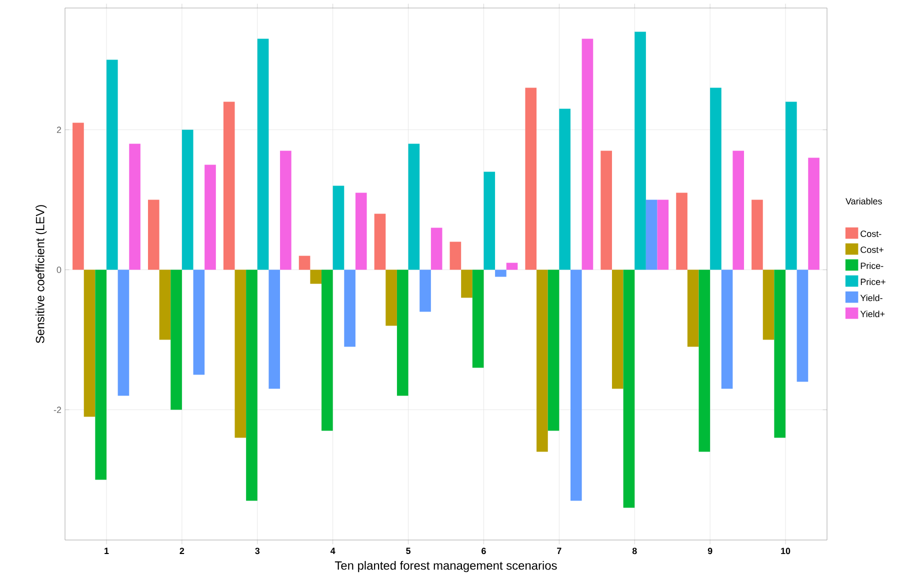  Describe the element at coordinates (41, 274) in the screenshot. I see `y-axis-title: Sensitive coefficient (LEV)` at that location.